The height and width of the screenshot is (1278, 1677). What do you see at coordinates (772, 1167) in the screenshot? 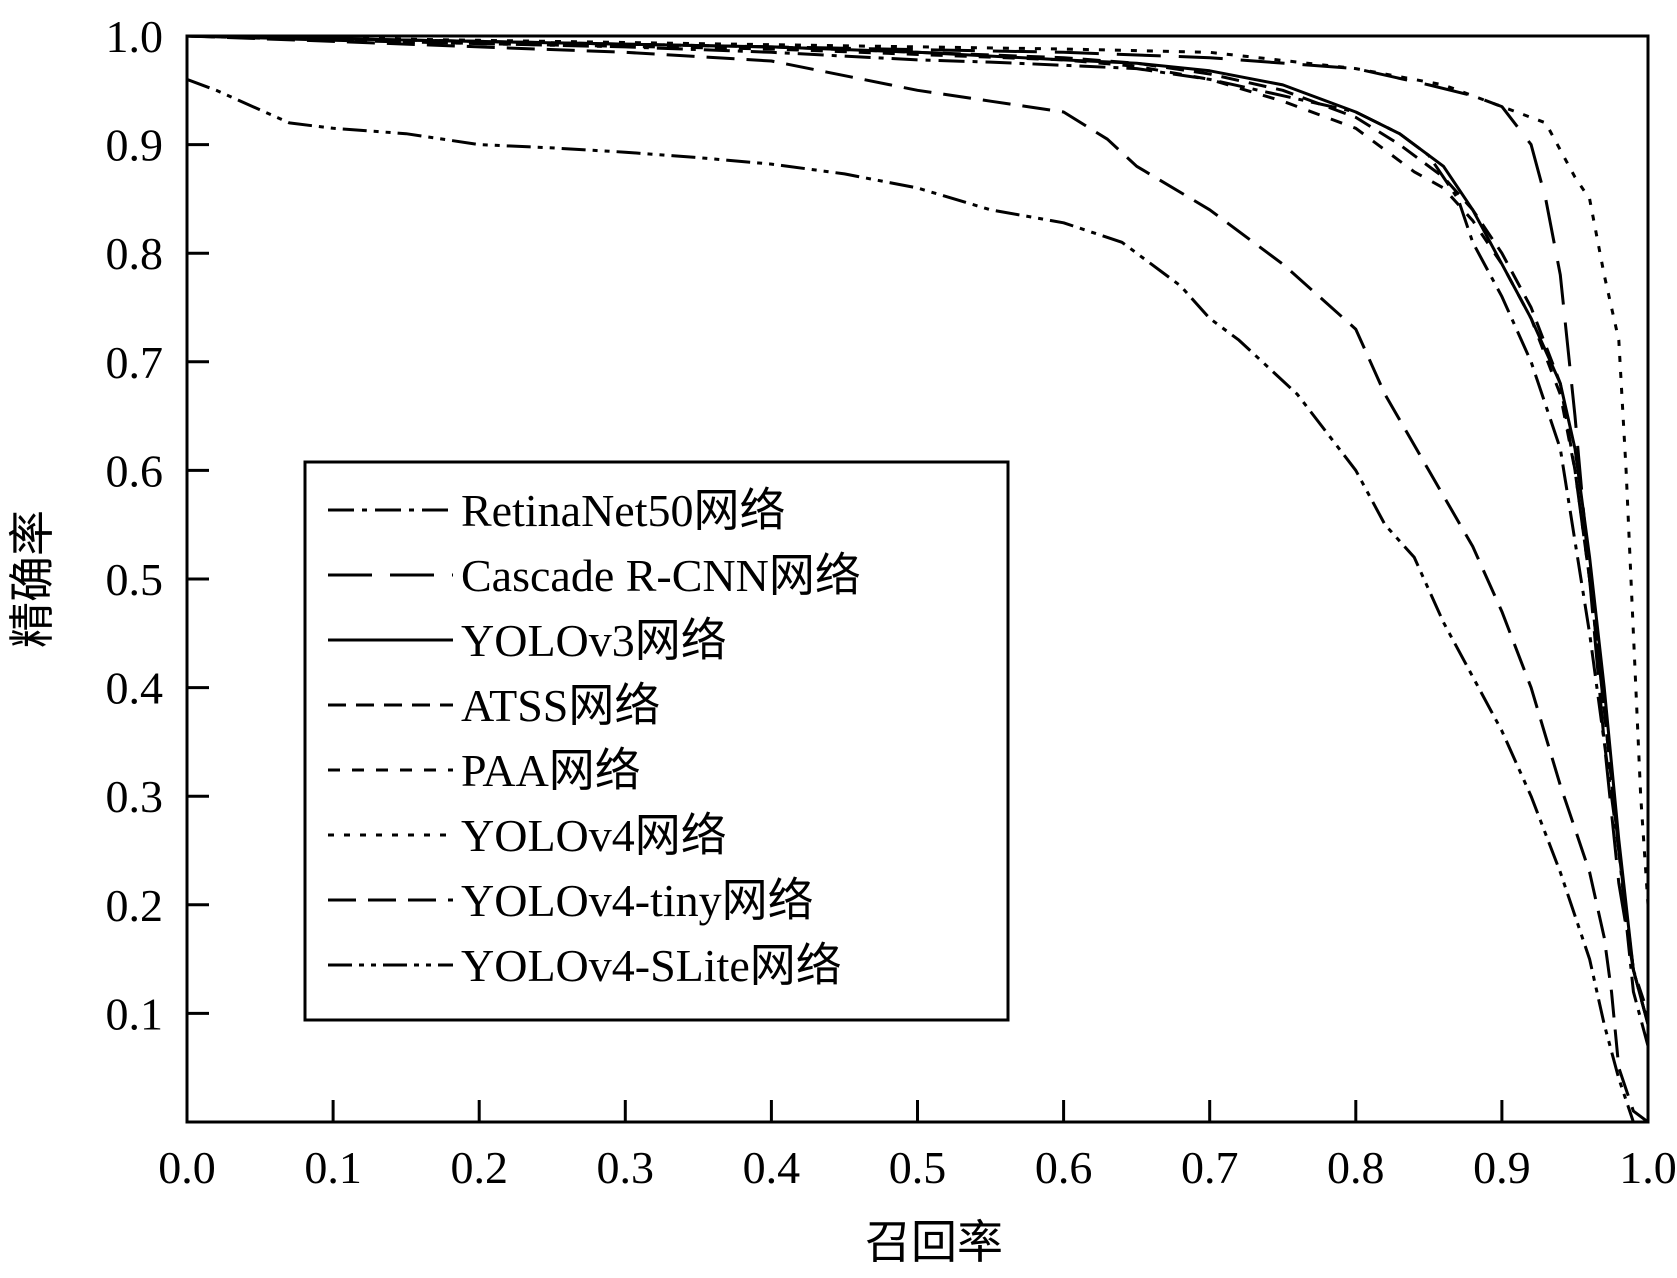
I see `x-tick-label: 0.4` at bounding box center [772, 1167].